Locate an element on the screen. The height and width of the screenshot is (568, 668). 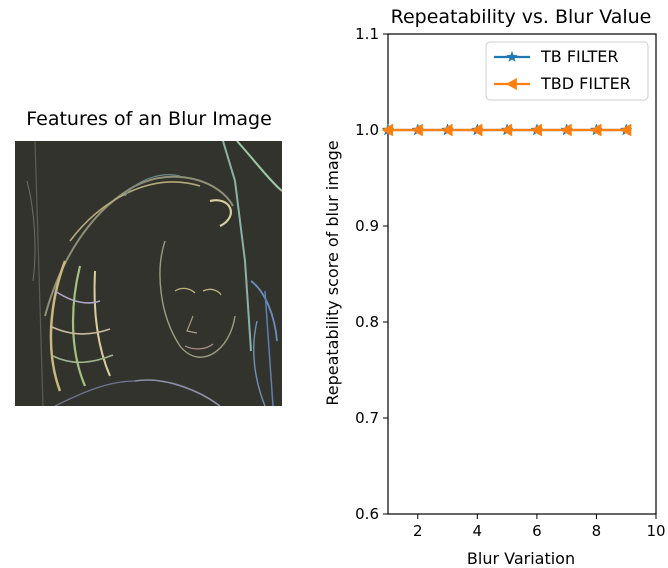
x-axis-label: Blur Variation is located at coordinates (521, 558).